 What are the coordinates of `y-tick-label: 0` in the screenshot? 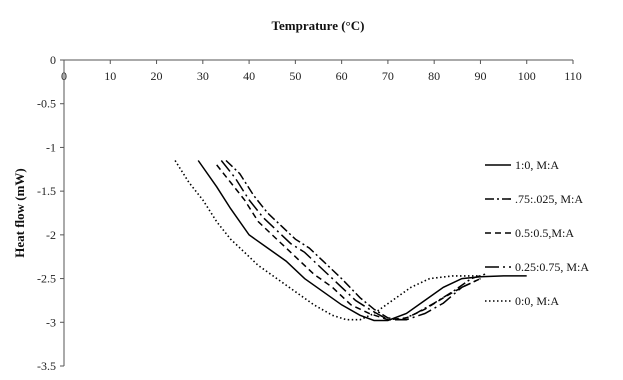 It's located at (53, 60).